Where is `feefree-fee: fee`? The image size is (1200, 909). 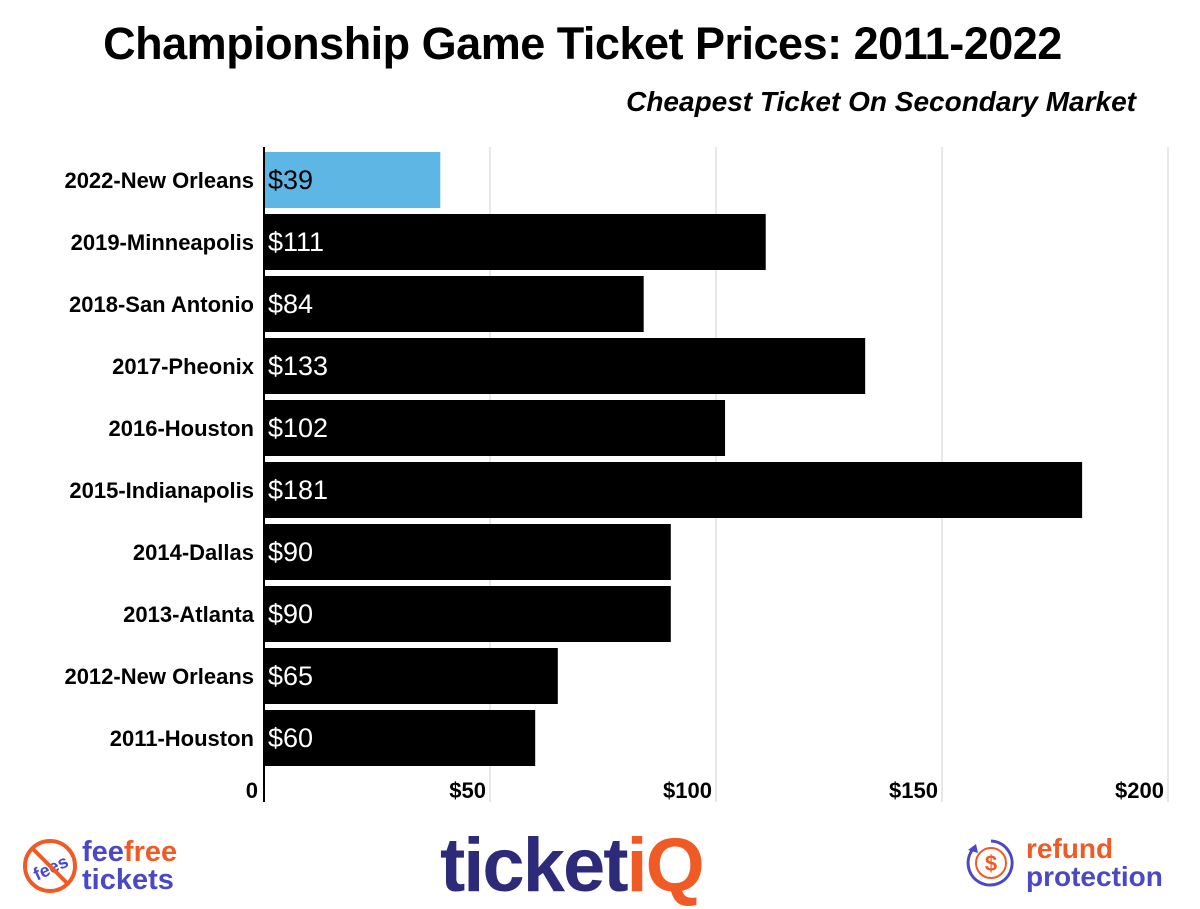
feefree-fee: fee is located at coordinates (103, 852).